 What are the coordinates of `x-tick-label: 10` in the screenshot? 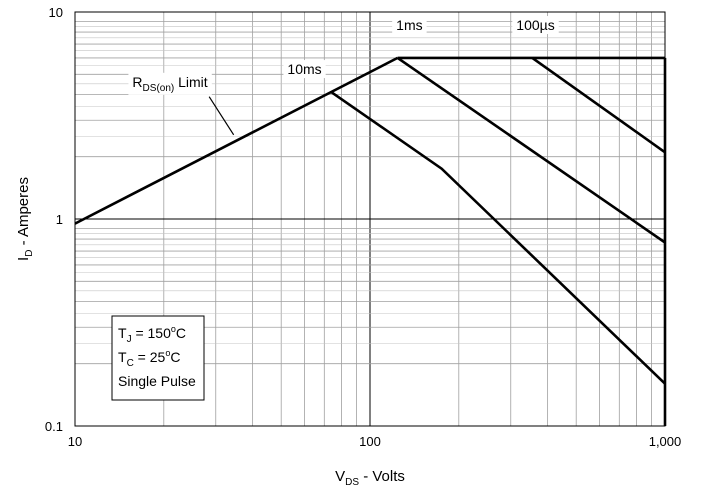 It's located at (75, 441).